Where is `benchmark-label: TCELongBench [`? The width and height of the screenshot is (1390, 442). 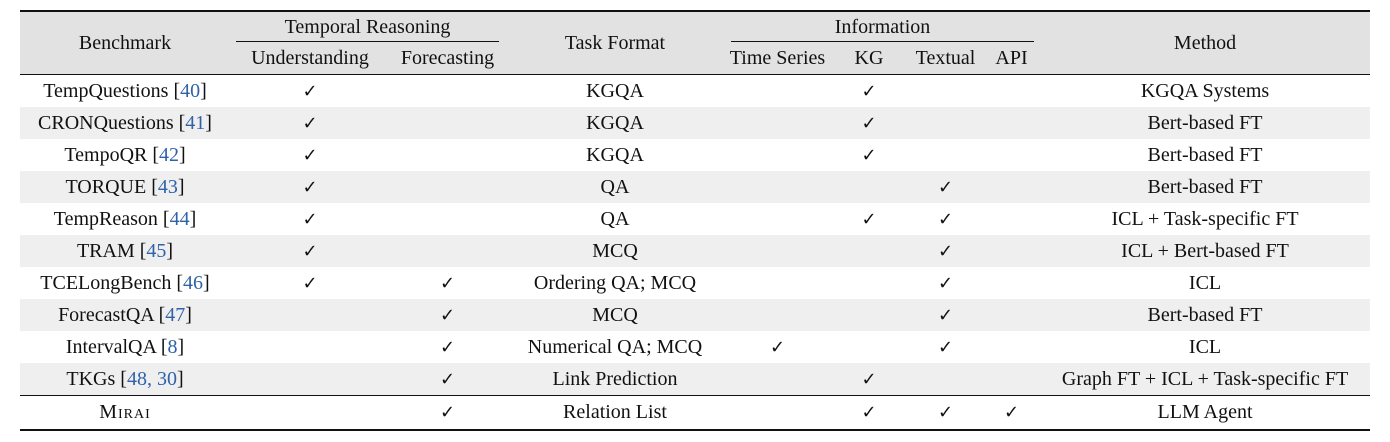 benchmark-label: TCELongBench [ is located at coordinates (112, 282).